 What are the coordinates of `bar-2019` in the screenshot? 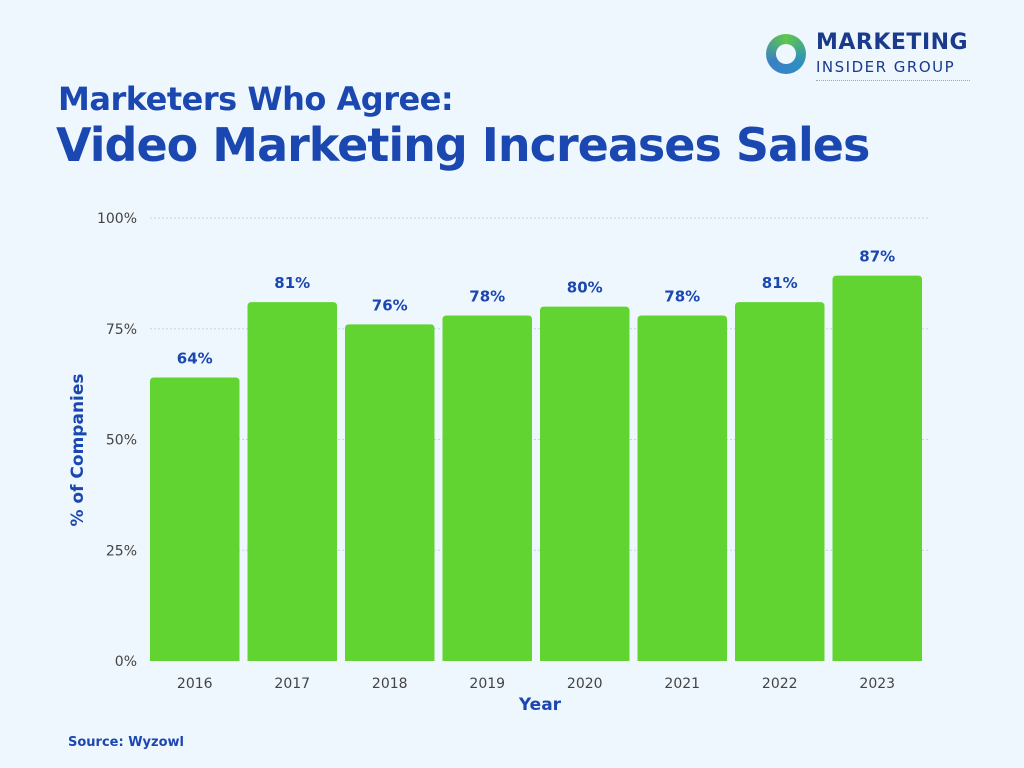 It's located at (487, 488).